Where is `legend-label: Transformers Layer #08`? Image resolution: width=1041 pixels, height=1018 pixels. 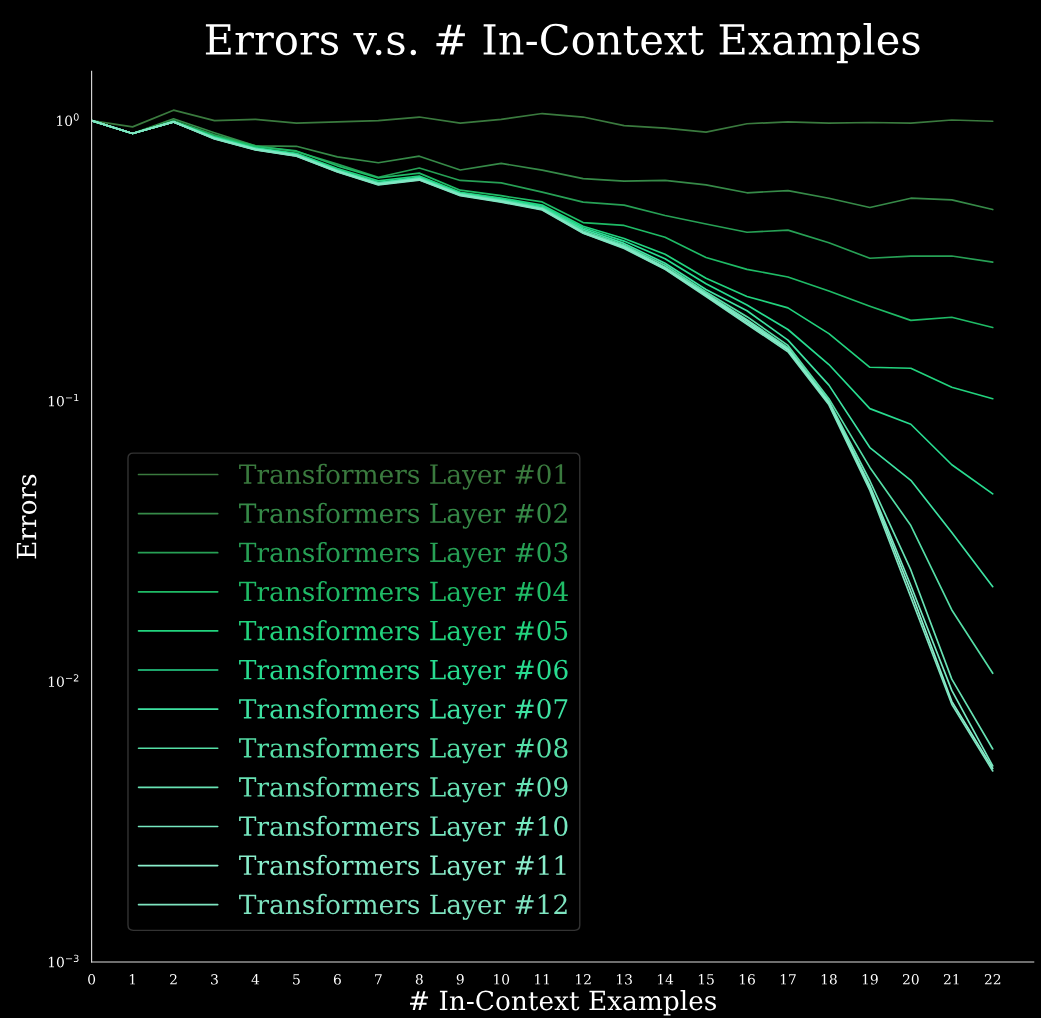
legend-label: Transformers Layer #08 is located at coordinates (403, 750).